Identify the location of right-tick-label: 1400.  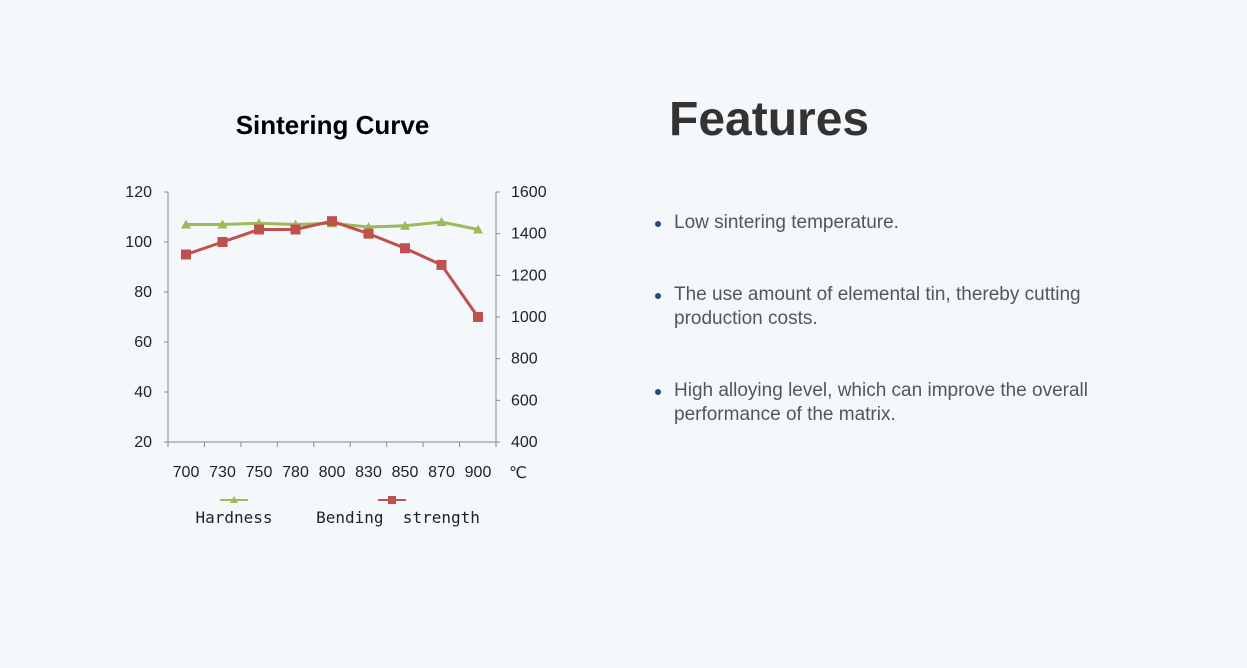
(529, 234).